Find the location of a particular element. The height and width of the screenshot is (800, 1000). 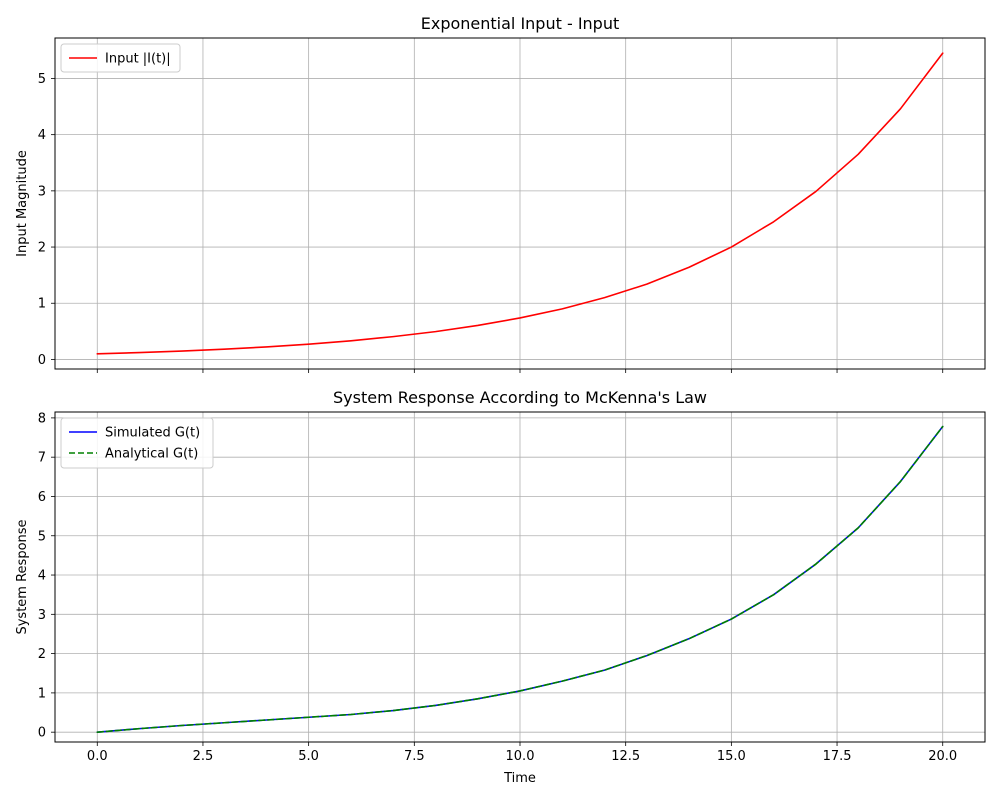

x-tick-label: 12.5 is located at coordinates (625, 756).